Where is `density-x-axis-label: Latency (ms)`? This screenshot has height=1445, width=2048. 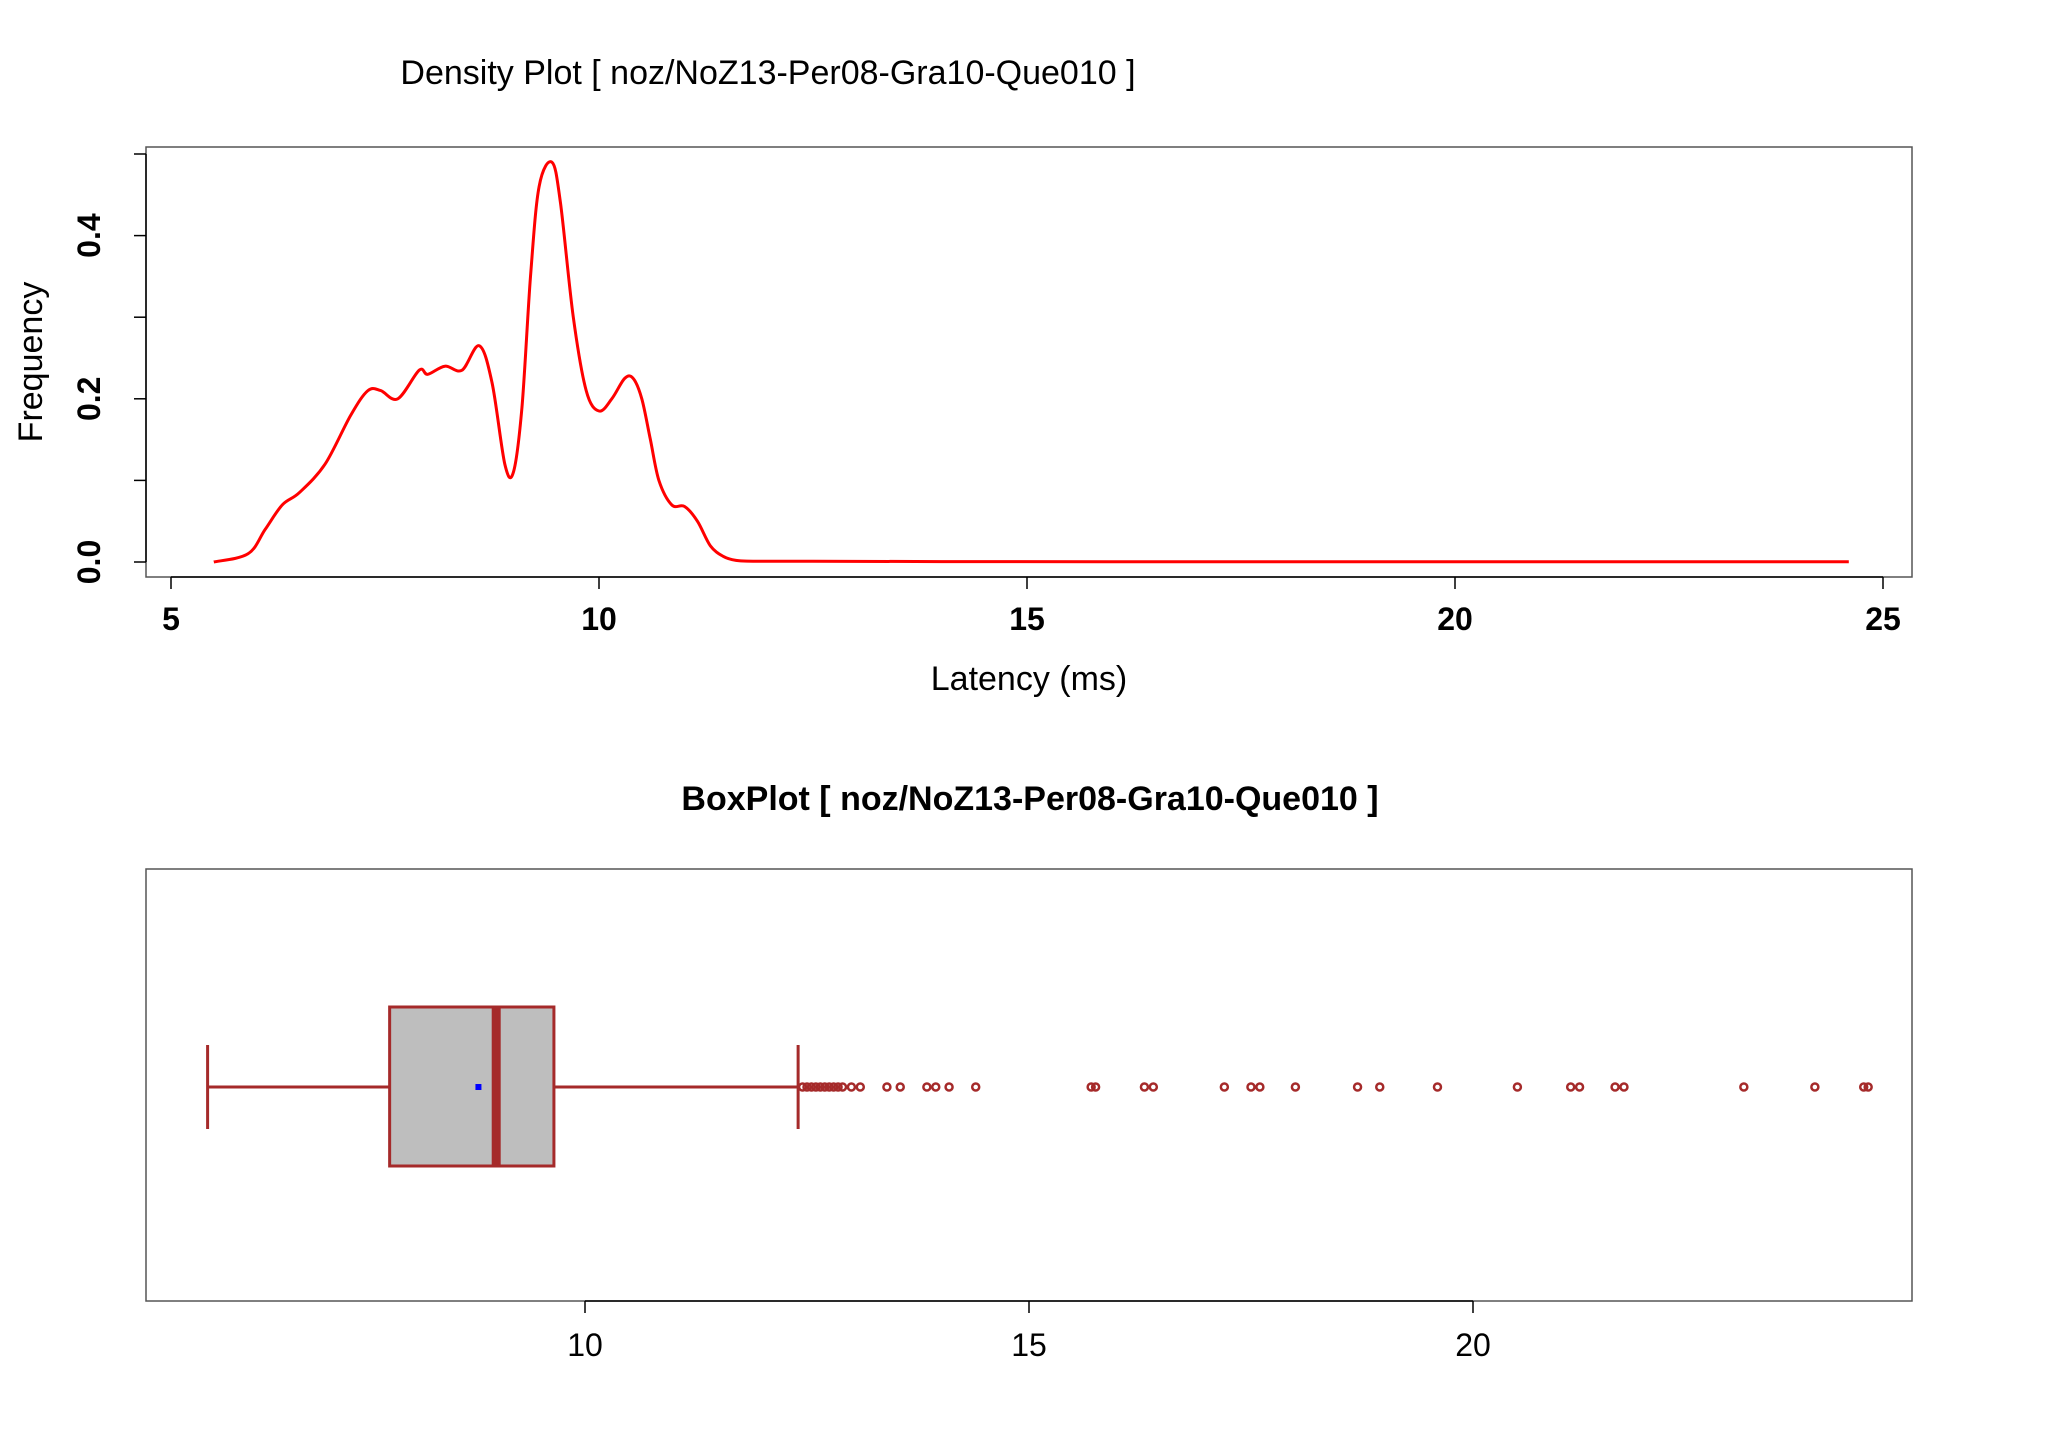 density-x-axis-label: Latency (ms) is located at coordinates (1029, 679).